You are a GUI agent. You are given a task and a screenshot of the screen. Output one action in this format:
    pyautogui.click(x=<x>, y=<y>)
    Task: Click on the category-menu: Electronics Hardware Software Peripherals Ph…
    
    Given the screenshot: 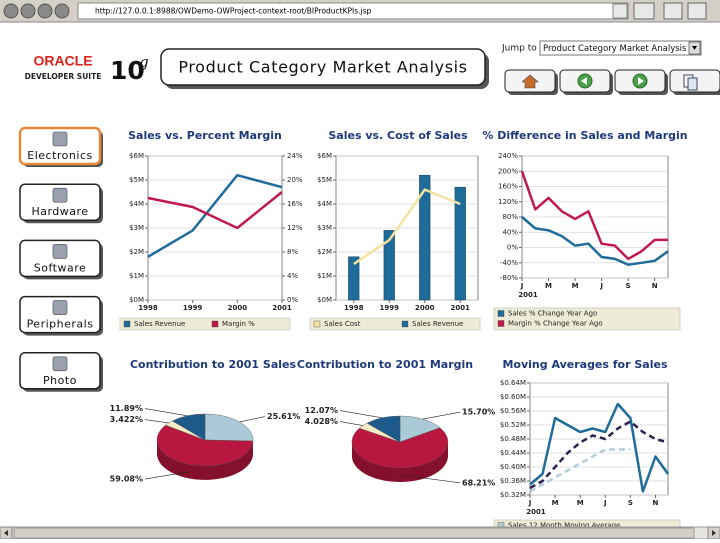 What is the action you would take?
    pyautogui.click(x=60, y=259)
    